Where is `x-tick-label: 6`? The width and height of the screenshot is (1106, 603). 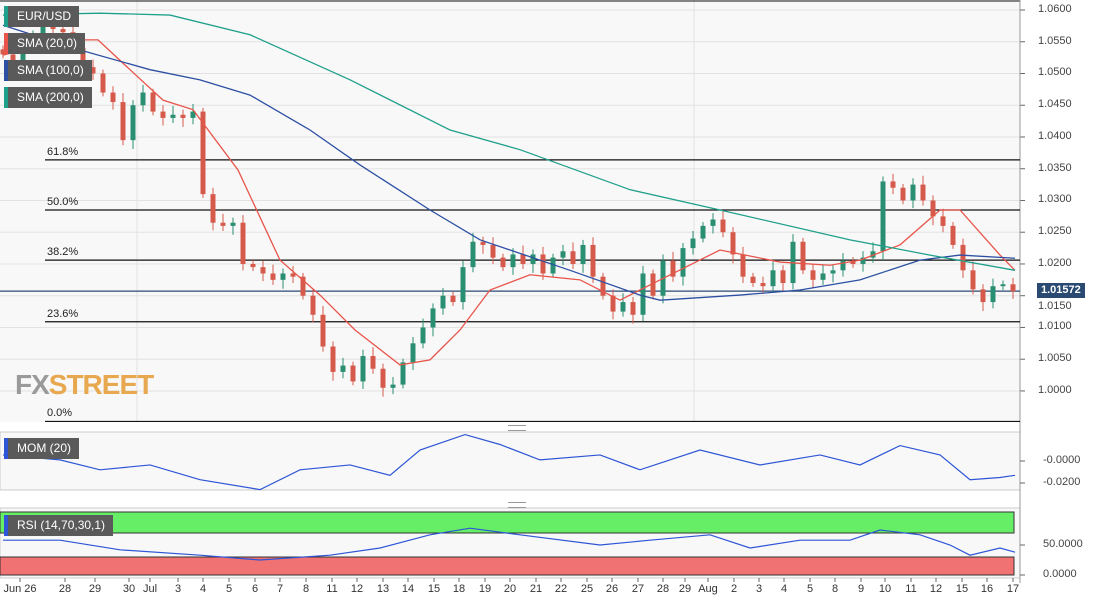
x-tick-label: 6 is located at coordinates (255, 589).